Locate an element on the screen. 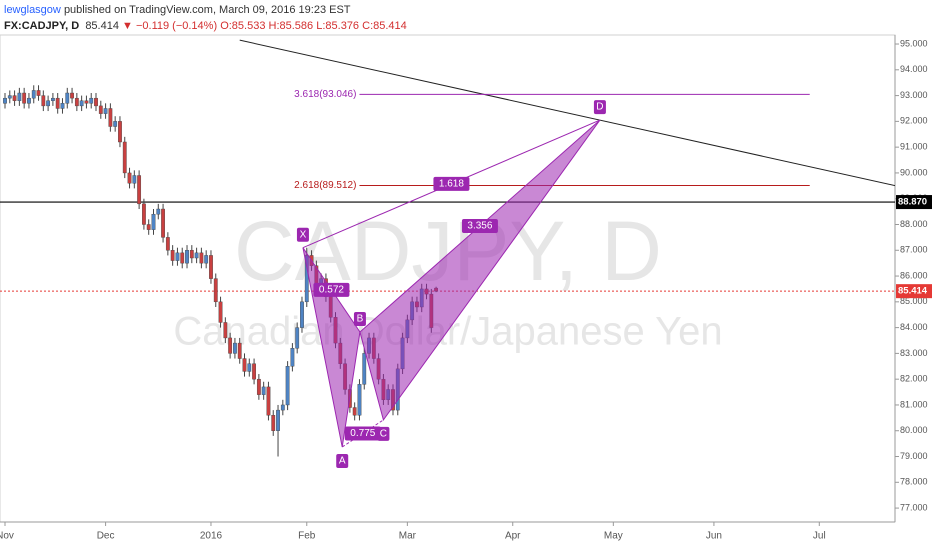  y-tick-label: 83.000 is located at coordinates (914, 353).